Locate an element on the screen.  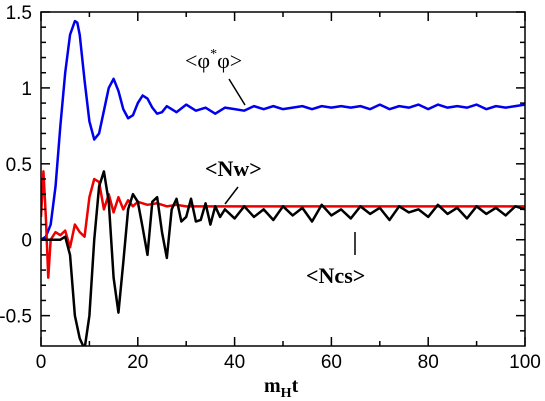
y-tick-label: 1 is located at coordinates (26, 89).